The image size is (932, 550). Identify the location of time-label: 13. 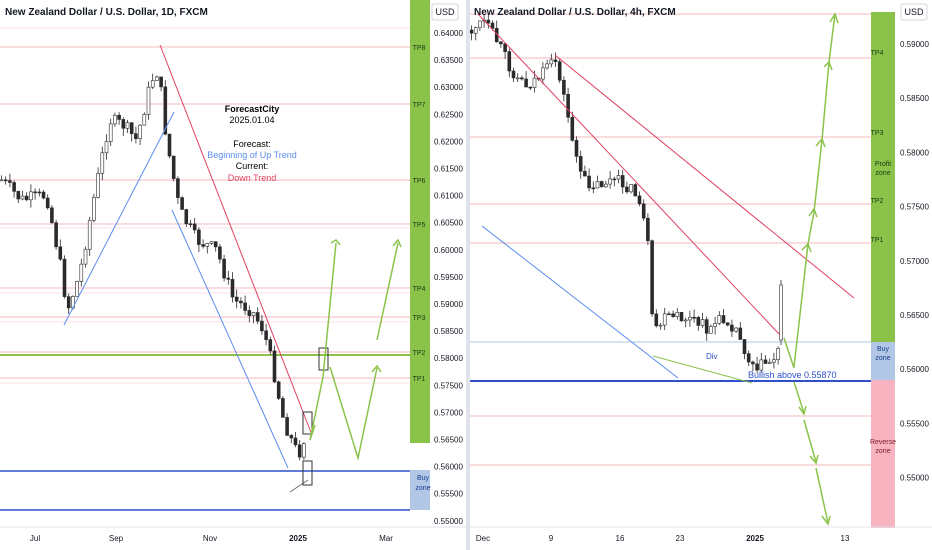
(845, 538).